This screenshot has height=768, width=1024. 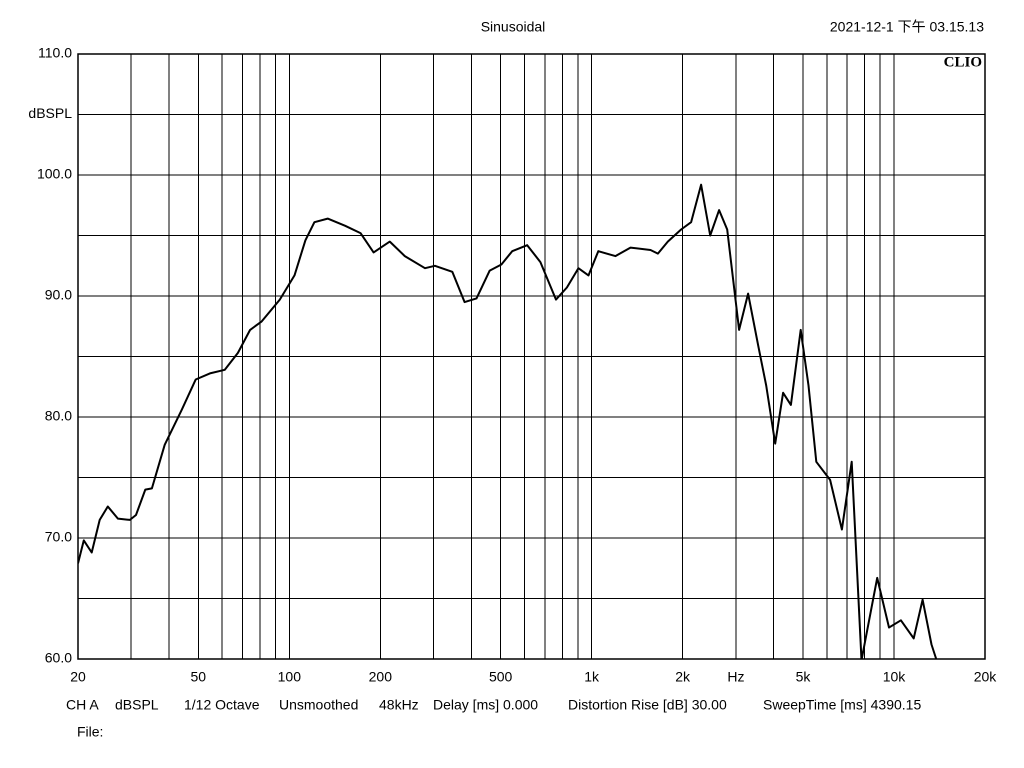 What do you see at coordinates (683, 677) in the screenshot?
I see `x-tick-label: 2k` at bounding box center [683, 677].